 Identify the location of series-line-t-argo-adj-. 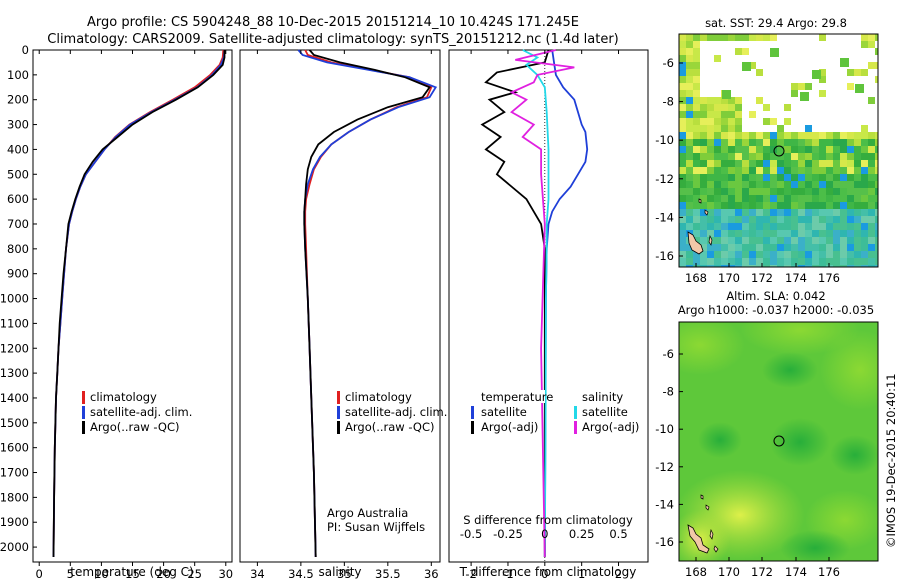
(515, 303).